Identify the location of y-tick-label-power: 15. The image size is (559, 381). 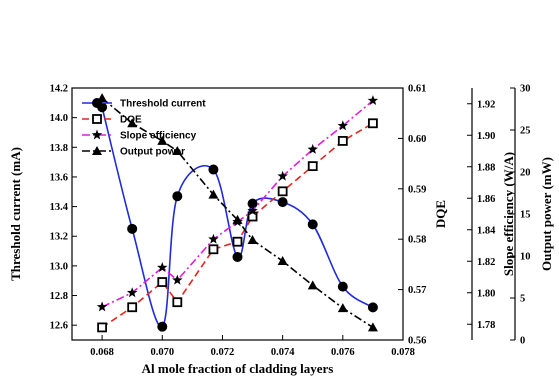
(525, 215).